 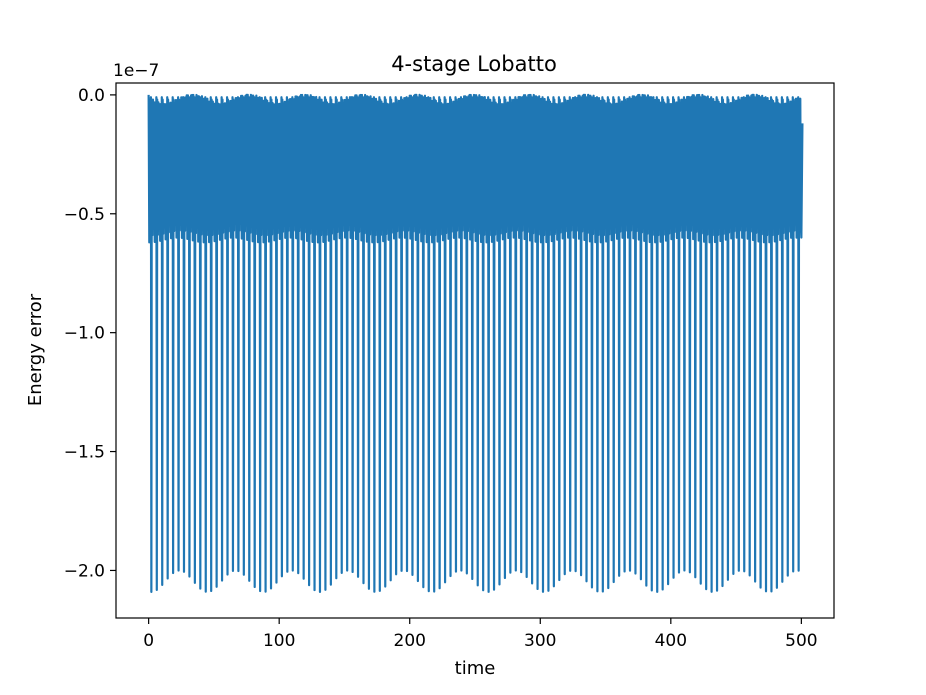 I want to click on y-tick-label: 0.0, so click(x=91, y=96).